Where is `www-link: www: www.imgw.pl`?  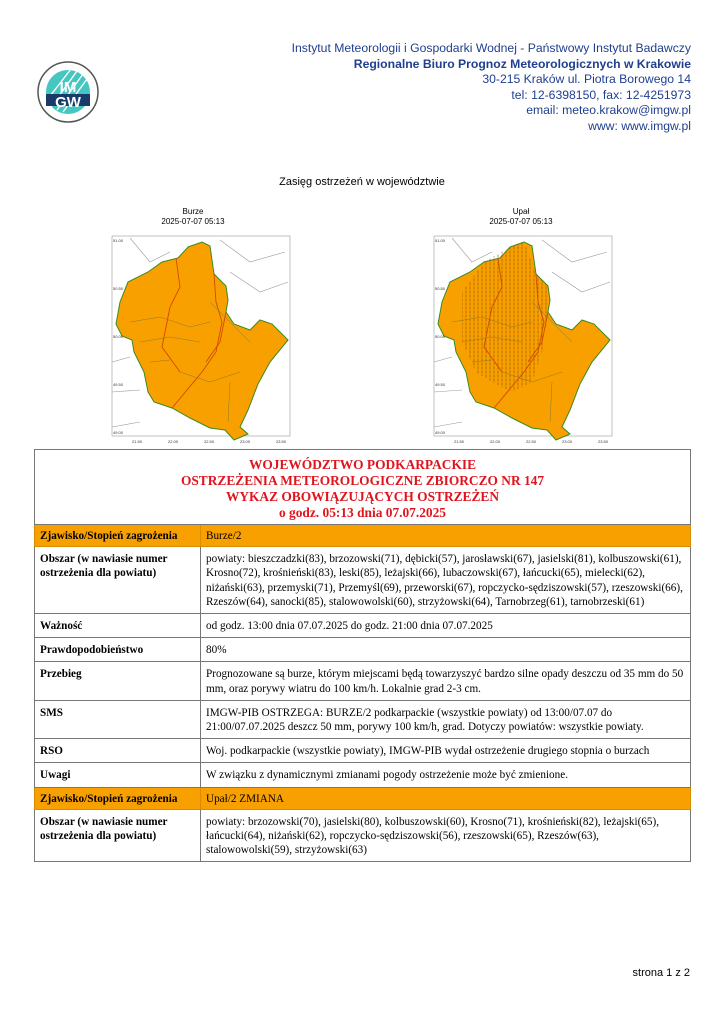
www-link: www: www.imgw.pl is located at coordinates (639, 125).